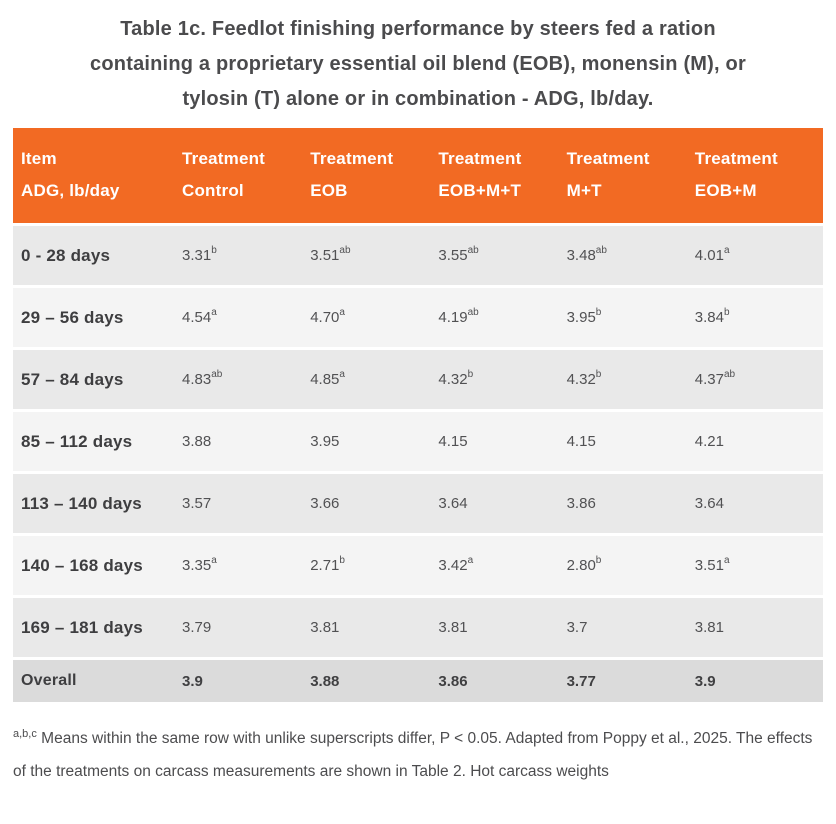 The image size is (836, 824). I want to click on value-cell: 3.48ab, so click(631, 255).